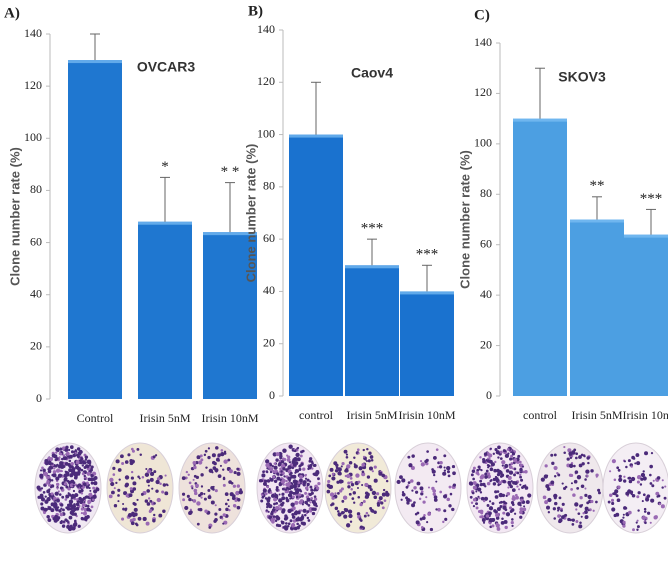 The width and height of the screenshot is (668, 565). Describe the element at coordinates (651, 199) in the screenshot. I see `significance: ***` at that location.